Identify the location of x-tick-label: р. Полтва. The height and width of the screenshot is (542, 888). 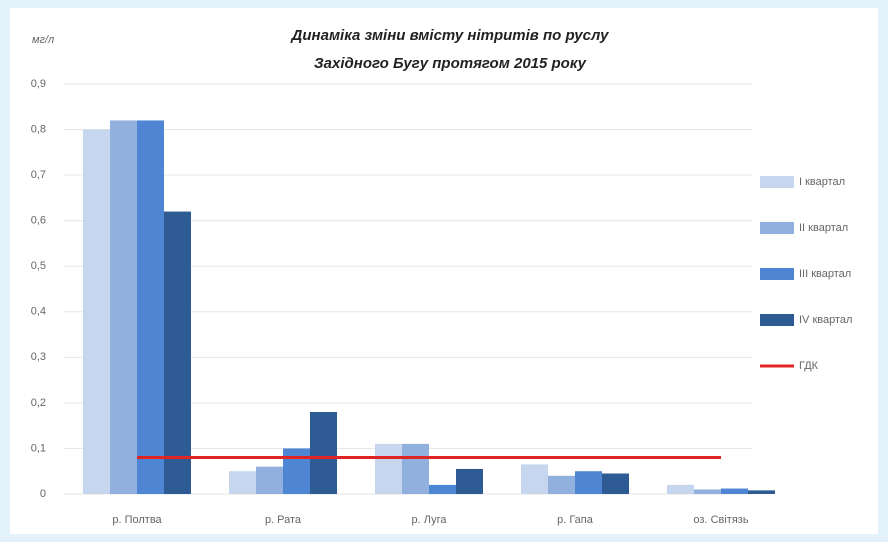
(137, 520).